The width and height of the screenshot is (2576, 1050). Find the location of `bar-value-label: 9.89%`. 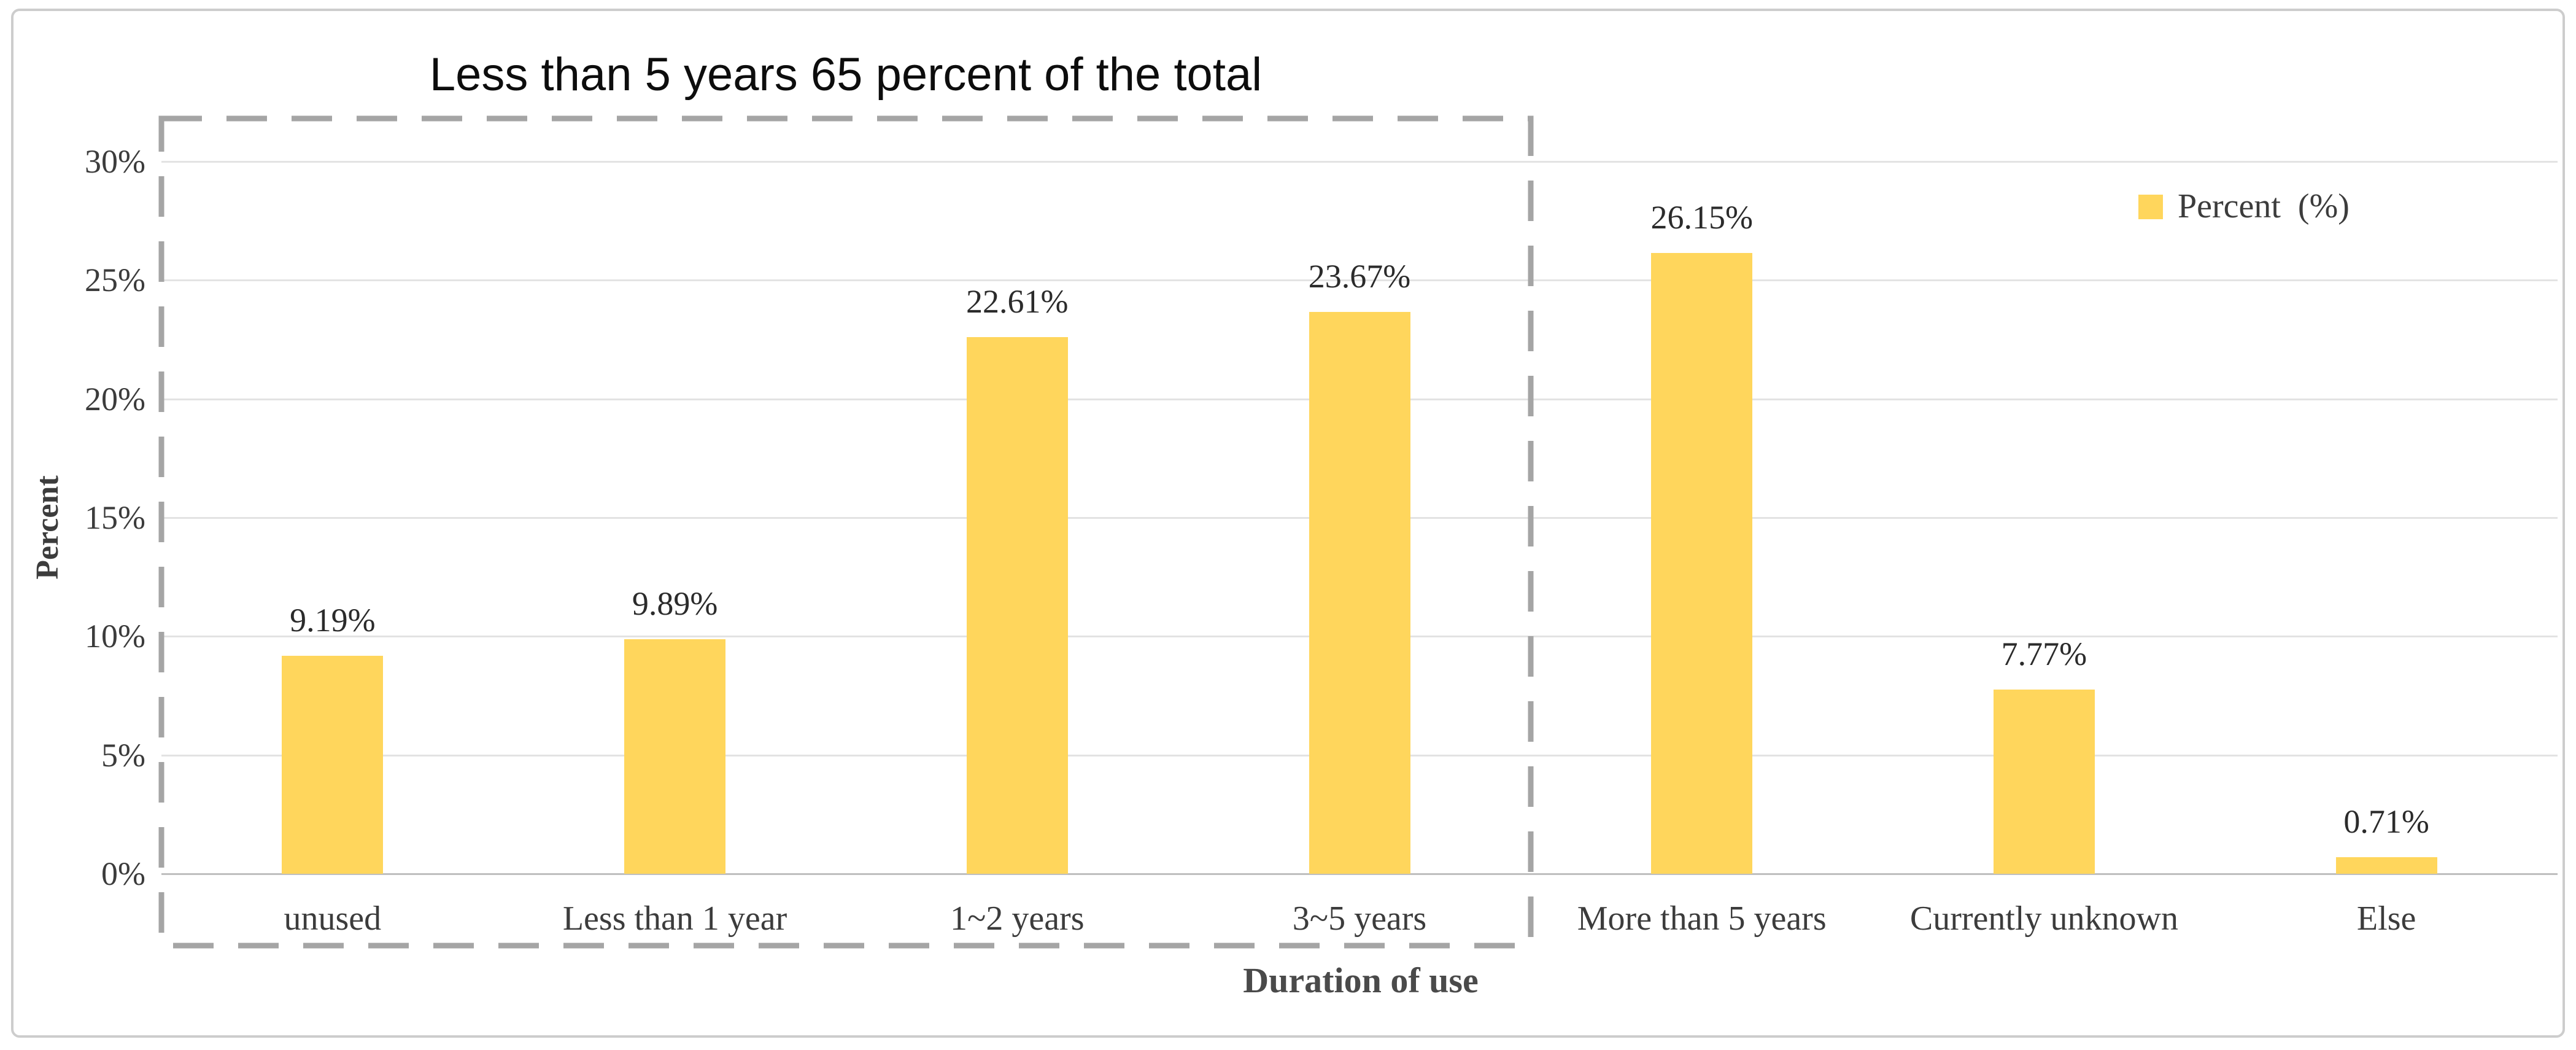

bar-value-label: 9.89% is located at coordinates (675, 603).